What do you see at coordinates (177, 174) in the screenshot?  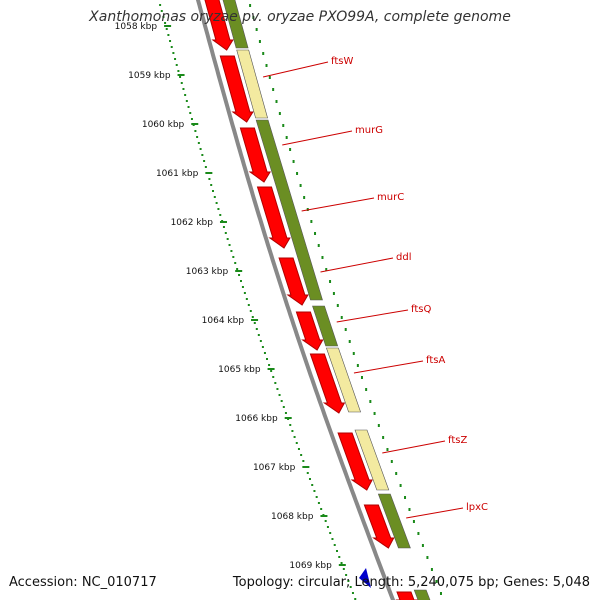 I see `kbp-label: 1061 kbp` at bounding box center [177, 174].